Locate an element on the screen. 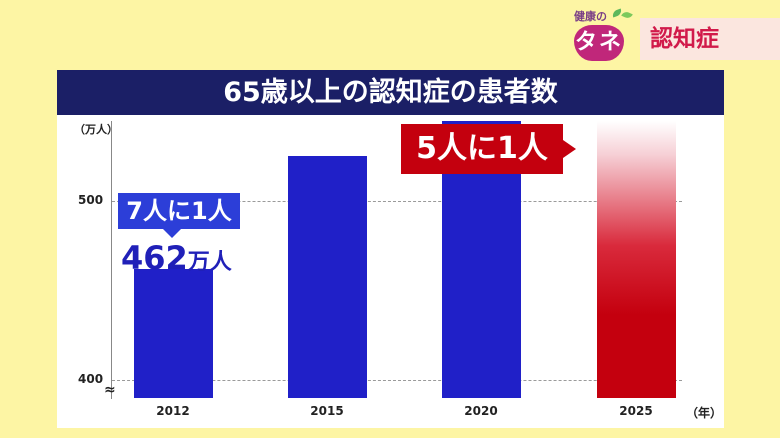 The width and height of the screenshot is (780, 438). y-unit-label: （万人） is located at coordinates (96, 129).